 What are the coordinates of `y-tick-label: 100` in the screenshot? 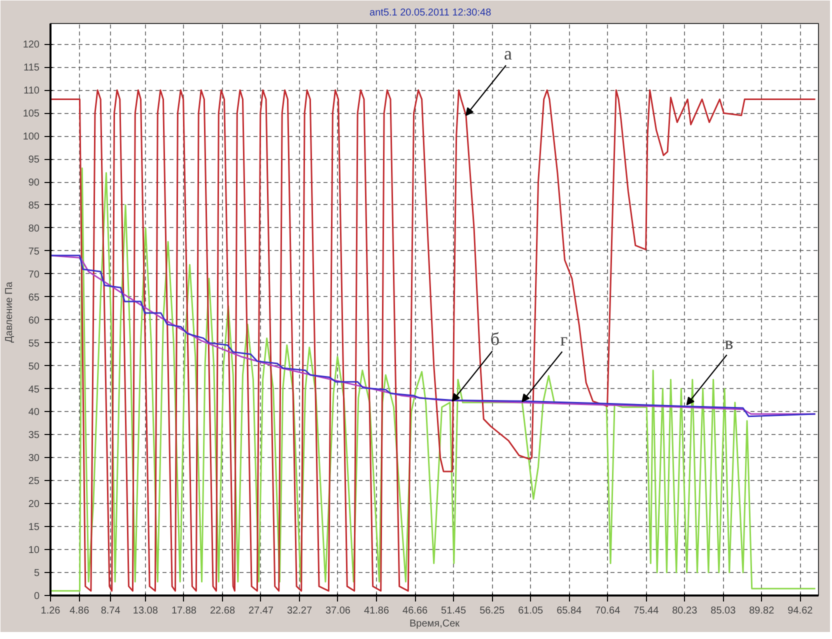 It's located at (31, 137).